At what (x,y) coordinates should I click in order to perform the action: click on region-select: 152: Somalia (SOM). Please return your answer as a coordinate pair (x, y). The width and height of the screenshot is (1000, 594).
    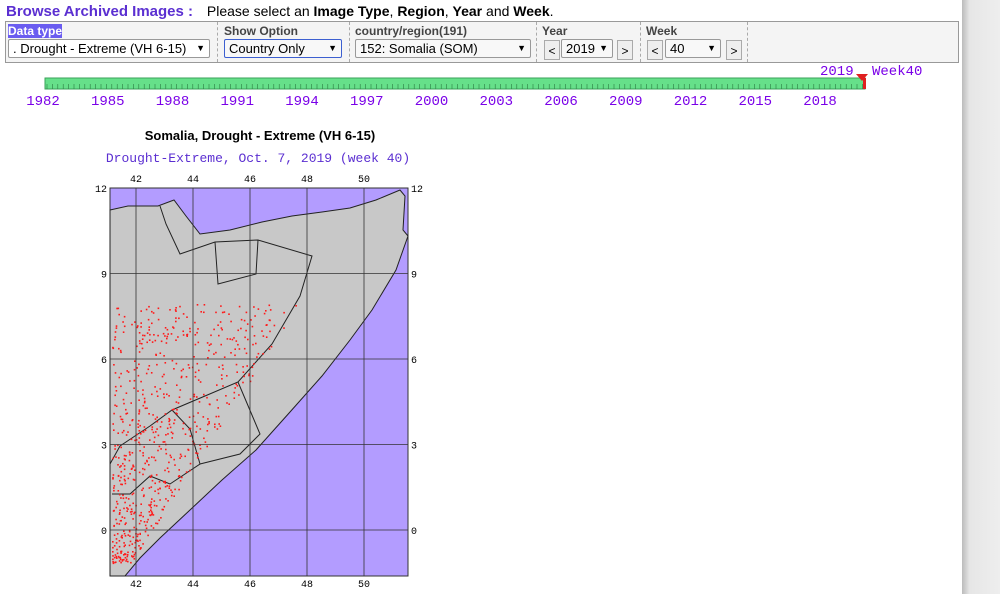
    Looking at the image, I should click on (443, 48).